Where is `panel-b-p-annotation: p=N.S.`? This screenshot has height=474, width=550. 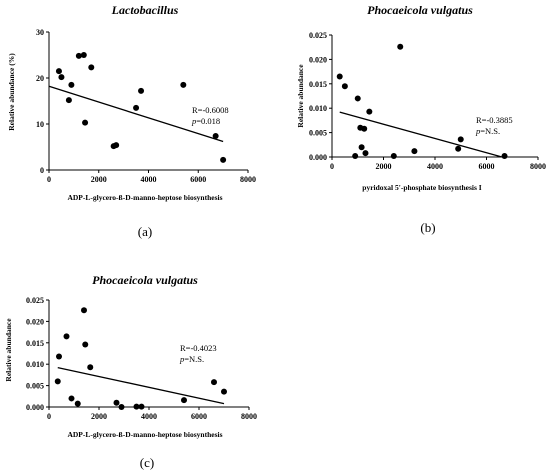 panel-b-p-annotation: p=N.S. is located at coordinates (487, 131).